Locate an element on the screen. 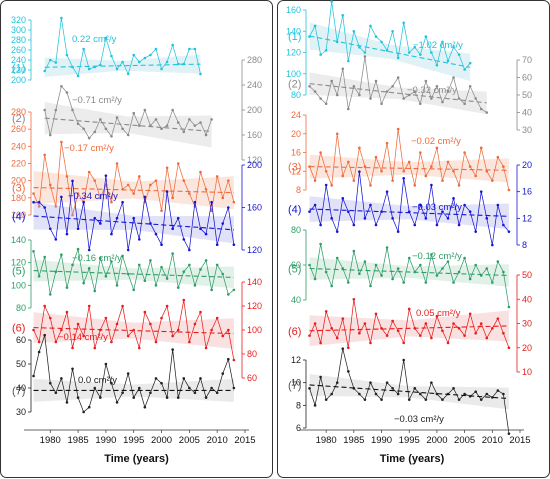 This screenshot has width=550, height=479. x-tick-label: 2000 is located at coordinates (436, 440).